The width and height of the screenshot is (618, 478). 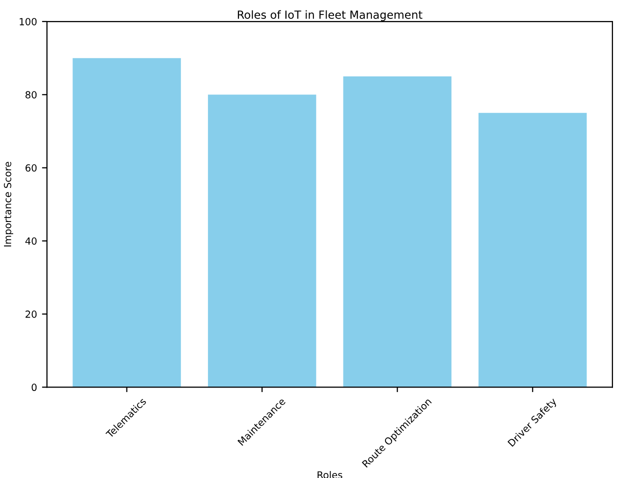 What do you see at coordinates (34, 388) in the screenshot?
I see `y-tick-label: 0` at bounding box center [34, 388].